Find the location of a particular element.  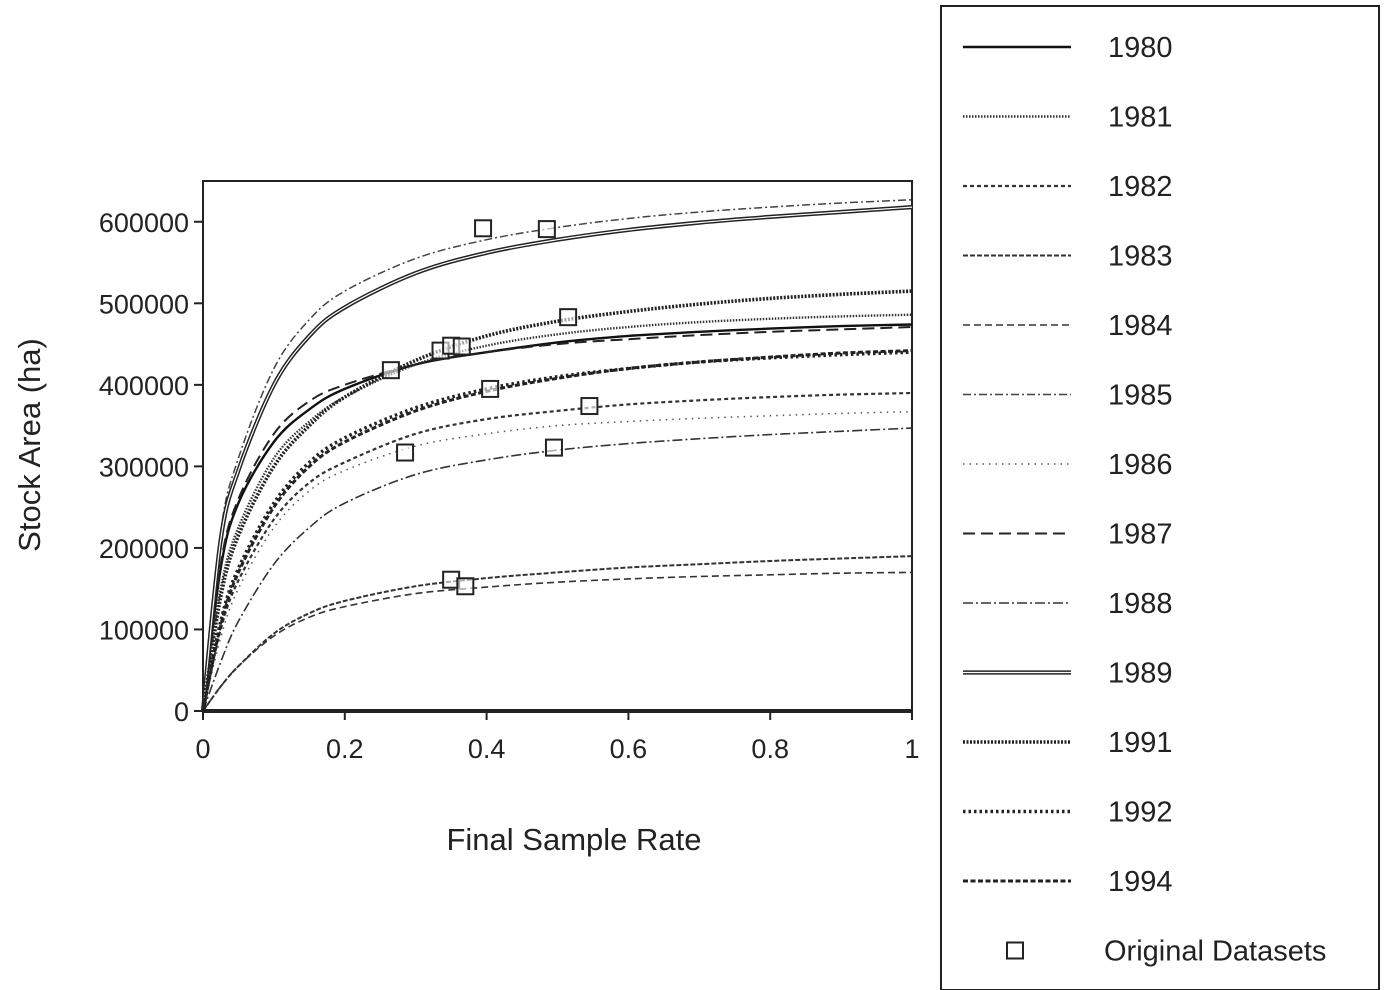

y-axis: 0 100000 200000 300000 400000 500000 600000 is located at coordinates (151, 467).